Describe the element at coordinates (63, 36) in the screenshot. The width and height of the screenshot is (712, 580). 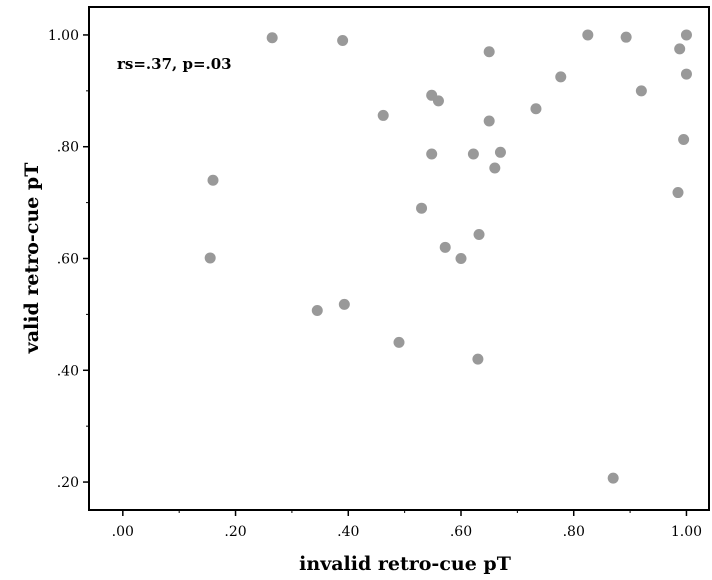
I see `y-tick-label: 1.00` at that location.